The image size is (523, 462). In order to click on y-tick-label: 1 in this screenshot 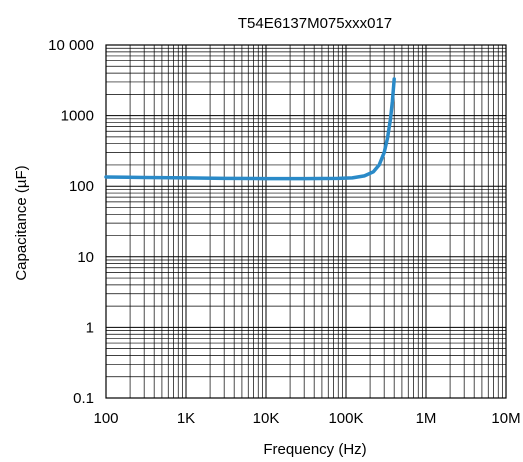, I will do `click(90, 327)`.